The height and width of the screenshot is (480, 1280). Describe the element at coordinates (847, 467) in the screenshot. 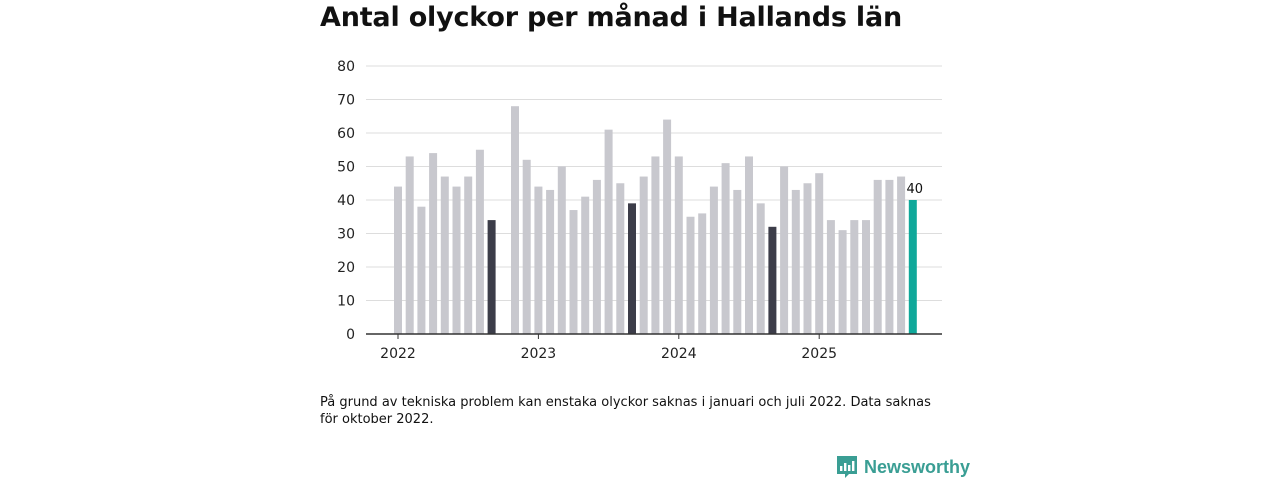

I see `newsworthy-chart-icon` at that location.